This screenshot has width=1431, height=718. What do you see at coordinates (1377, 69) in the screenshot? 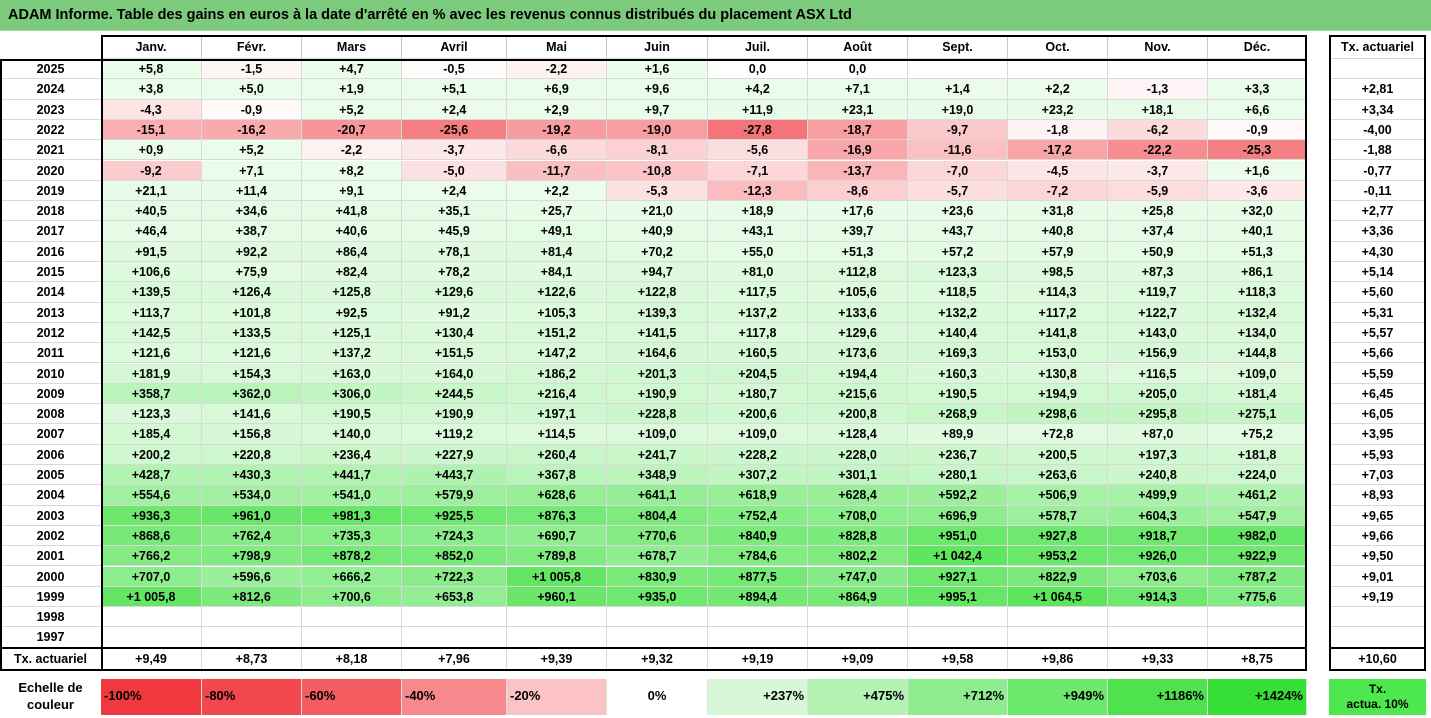
I see `rate-cell` at bounding box center [1377, 69].